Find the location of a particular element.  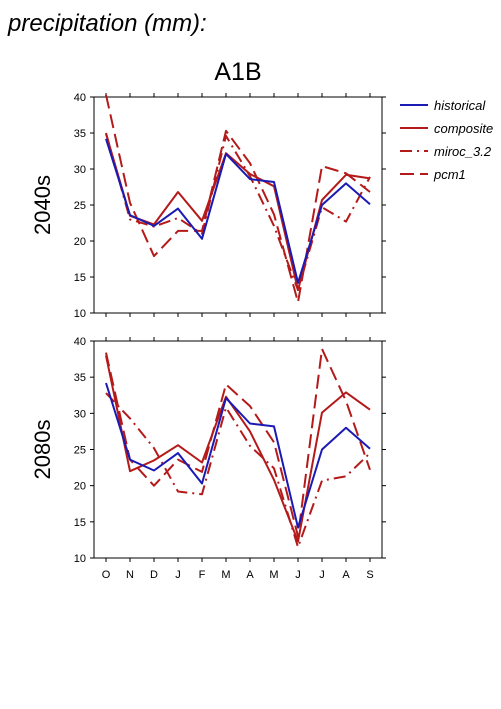

legend-item: historical is located at coordinates (443, 105).